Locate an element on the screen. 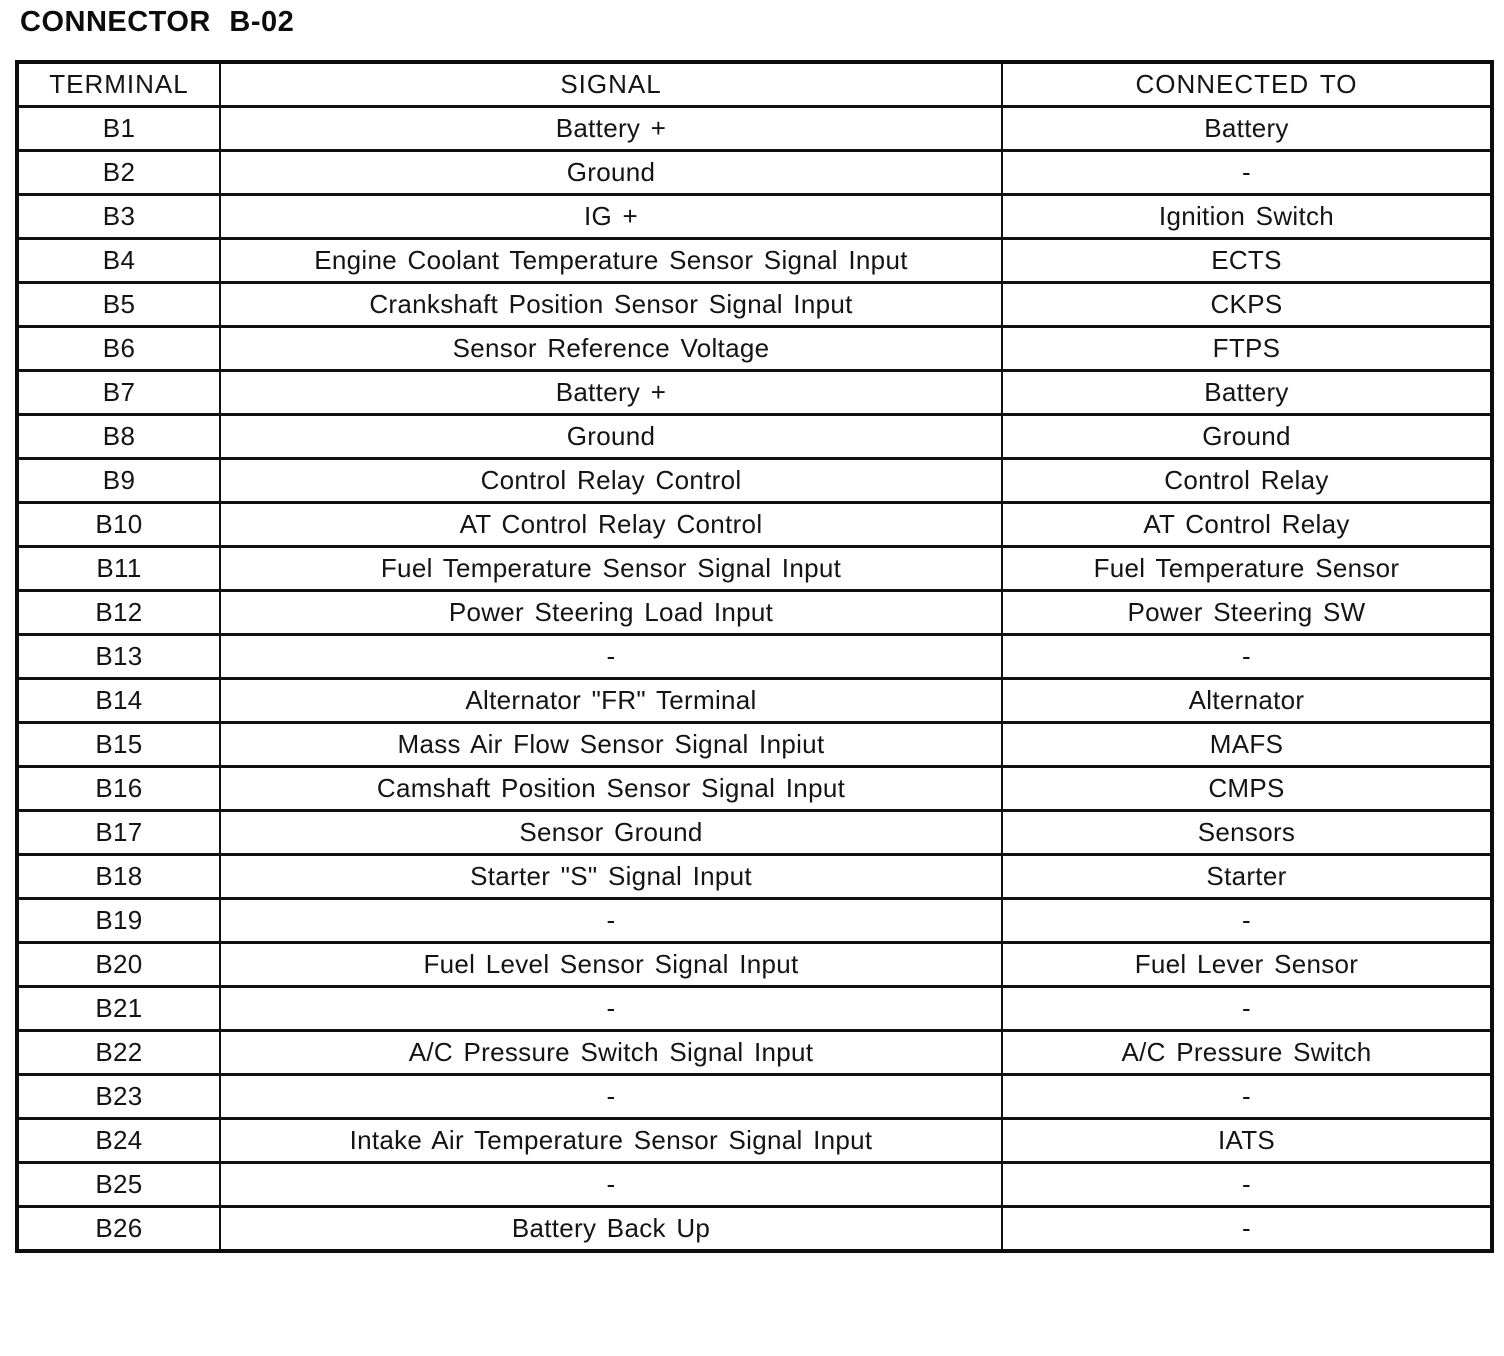 Image resolution: width=1504 pixels, height=1356 pixels. connected-to-cell: CMPS is located at coordinates (1247, 788).